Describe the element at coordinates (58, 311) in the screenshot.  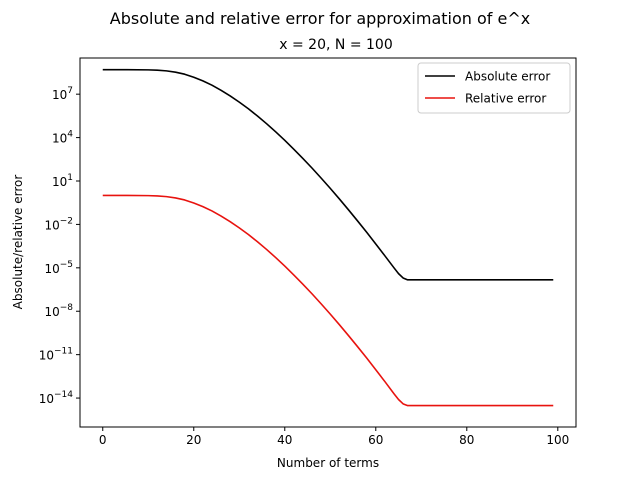
I see `y-tick-label: 10⁻⁸` at that location.